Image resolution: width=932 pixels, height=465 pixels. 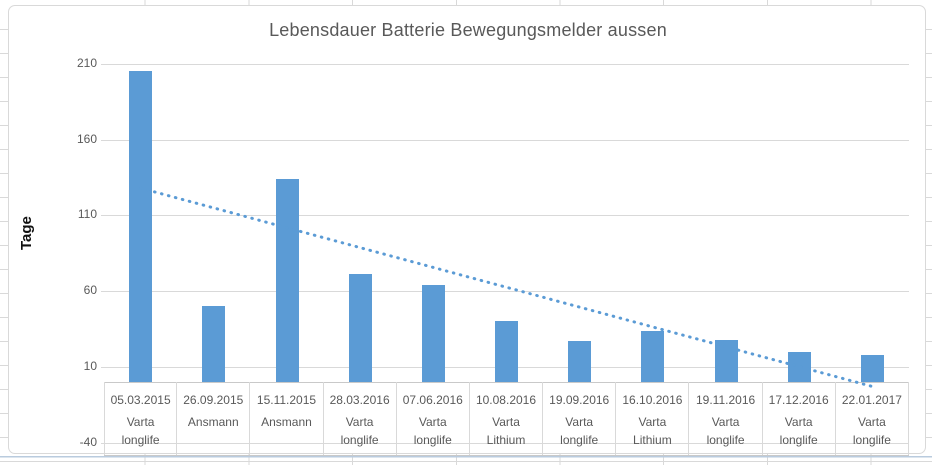 What do you see at coordinates (871, 400) in the screenshot?
I see `category-date: 22.01.2017` at bounding box center [871, 400].